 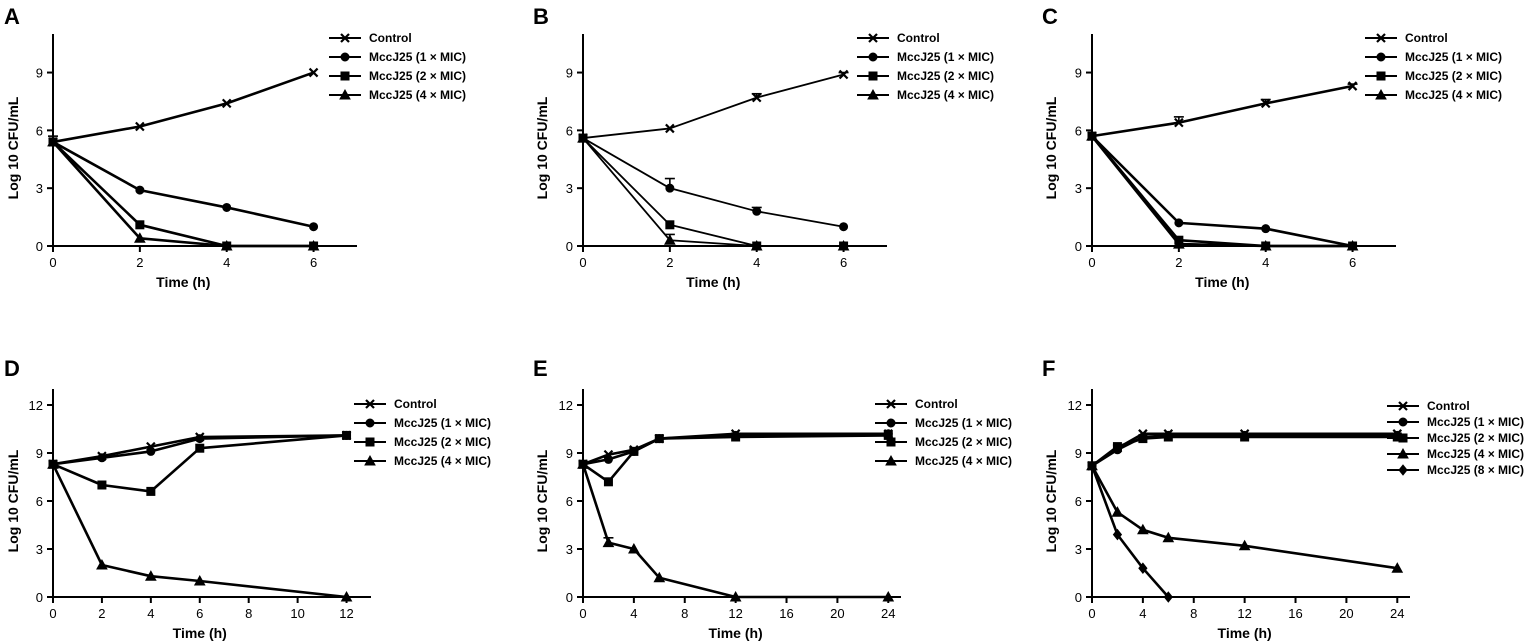 I want to click on panel-c-x-tick-label: 4, so click(x=1265, y=262).